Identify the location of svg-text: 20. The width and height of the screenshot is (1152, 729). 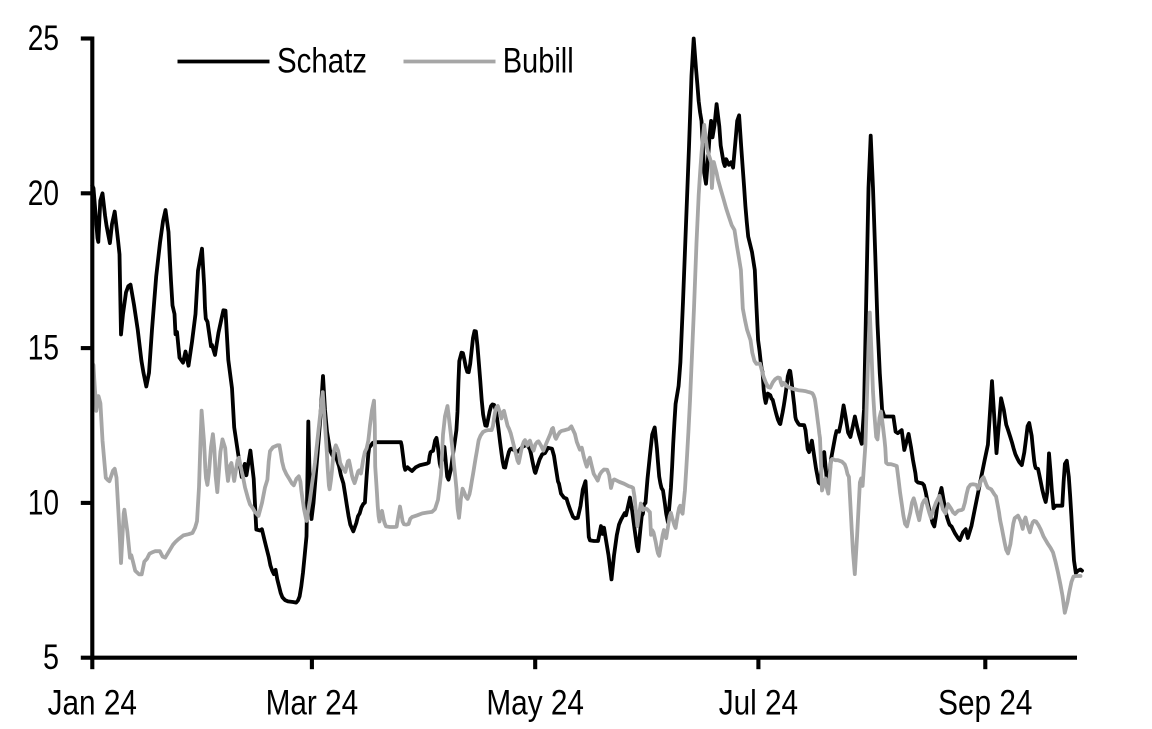
(43, 193).